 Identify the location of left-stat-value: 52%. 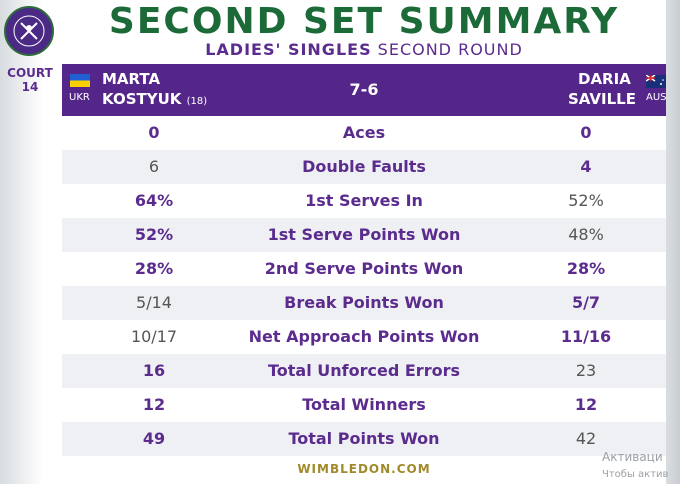
(154, 234).